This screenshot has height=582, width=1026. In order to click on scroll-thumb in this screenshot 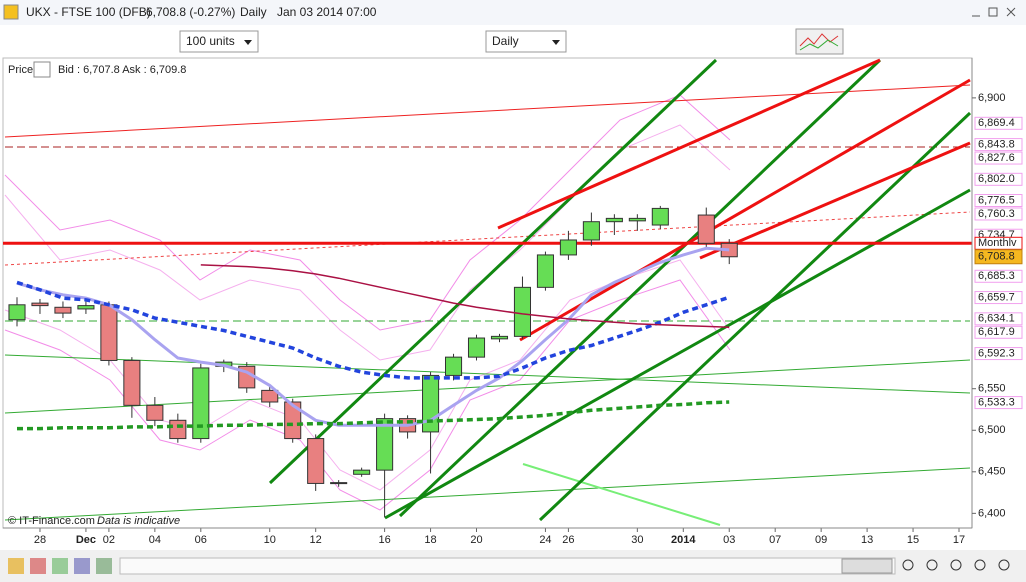, I will do `click(867, 566)`.